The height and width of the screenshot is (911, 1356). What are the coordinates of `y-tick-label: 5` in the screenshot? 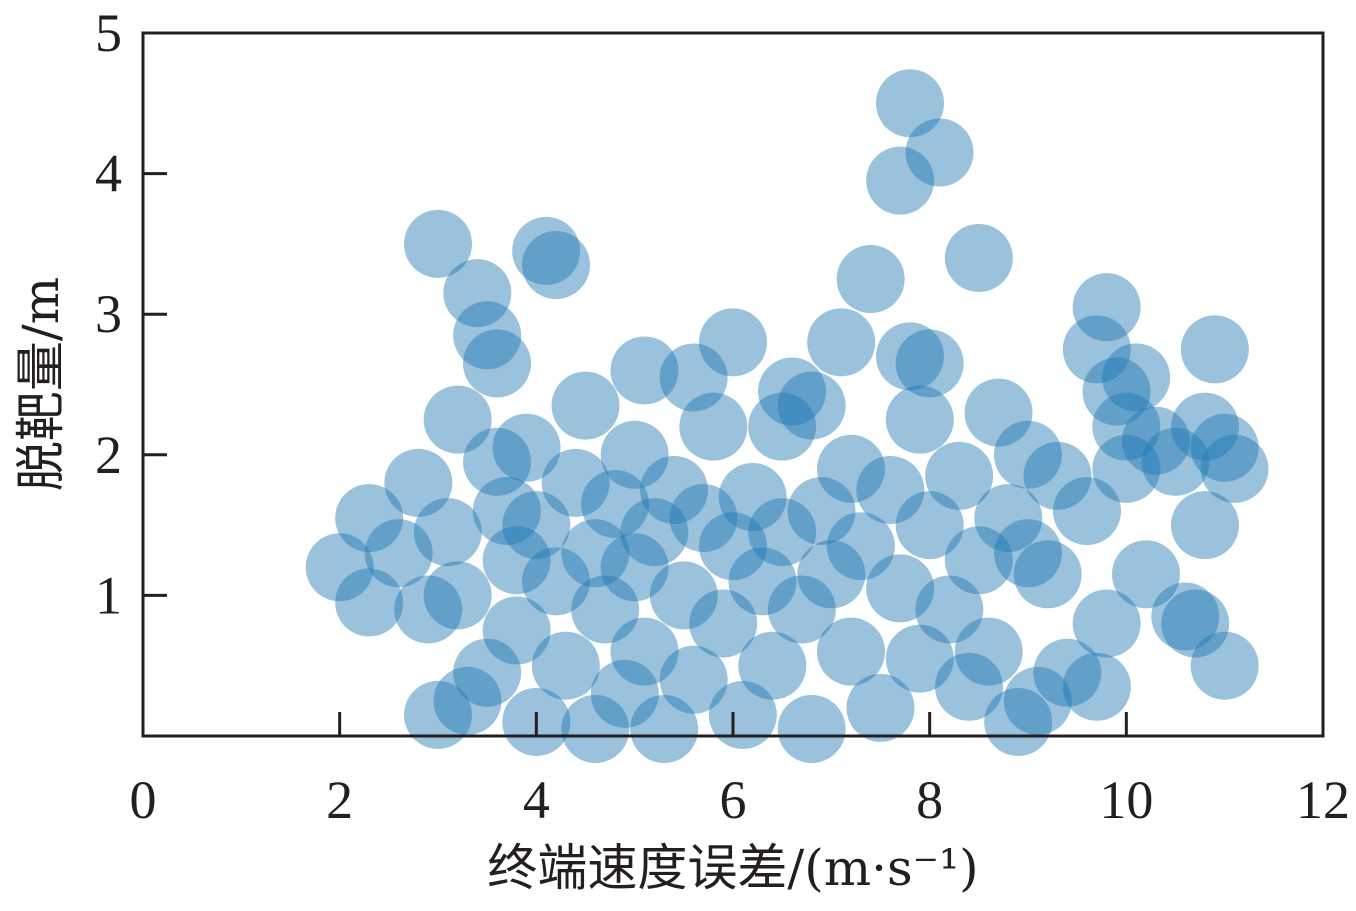 It's located at (108, 33).